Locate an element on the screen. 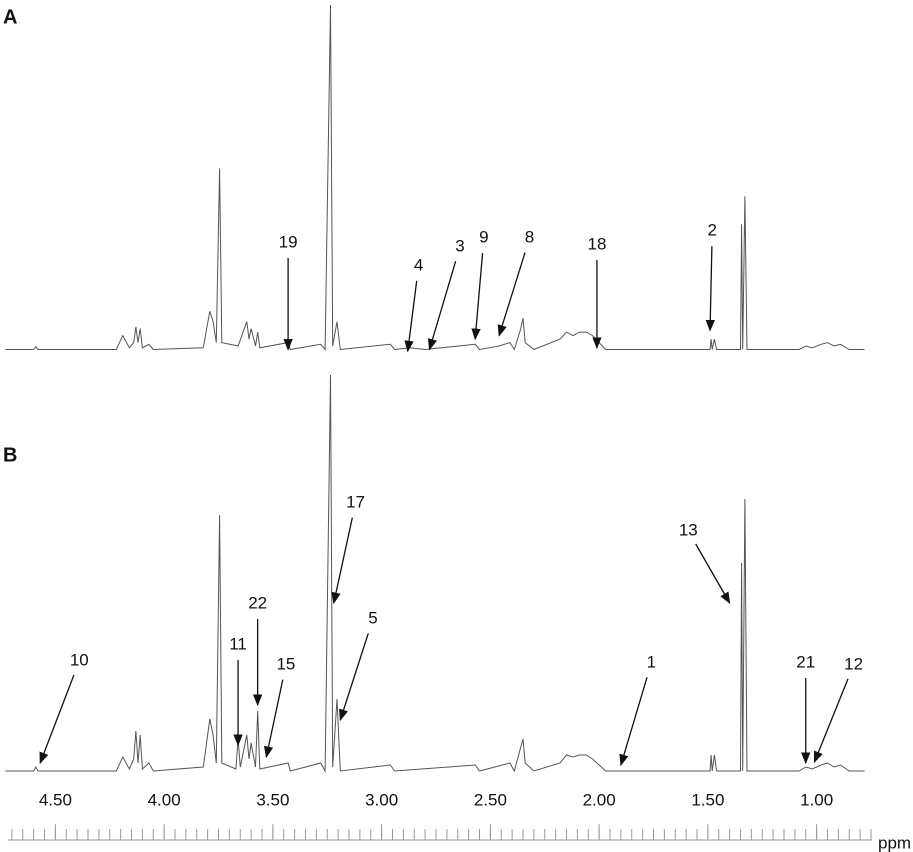  x-tick-label: 3.50 is located at coordinates (272, 799).